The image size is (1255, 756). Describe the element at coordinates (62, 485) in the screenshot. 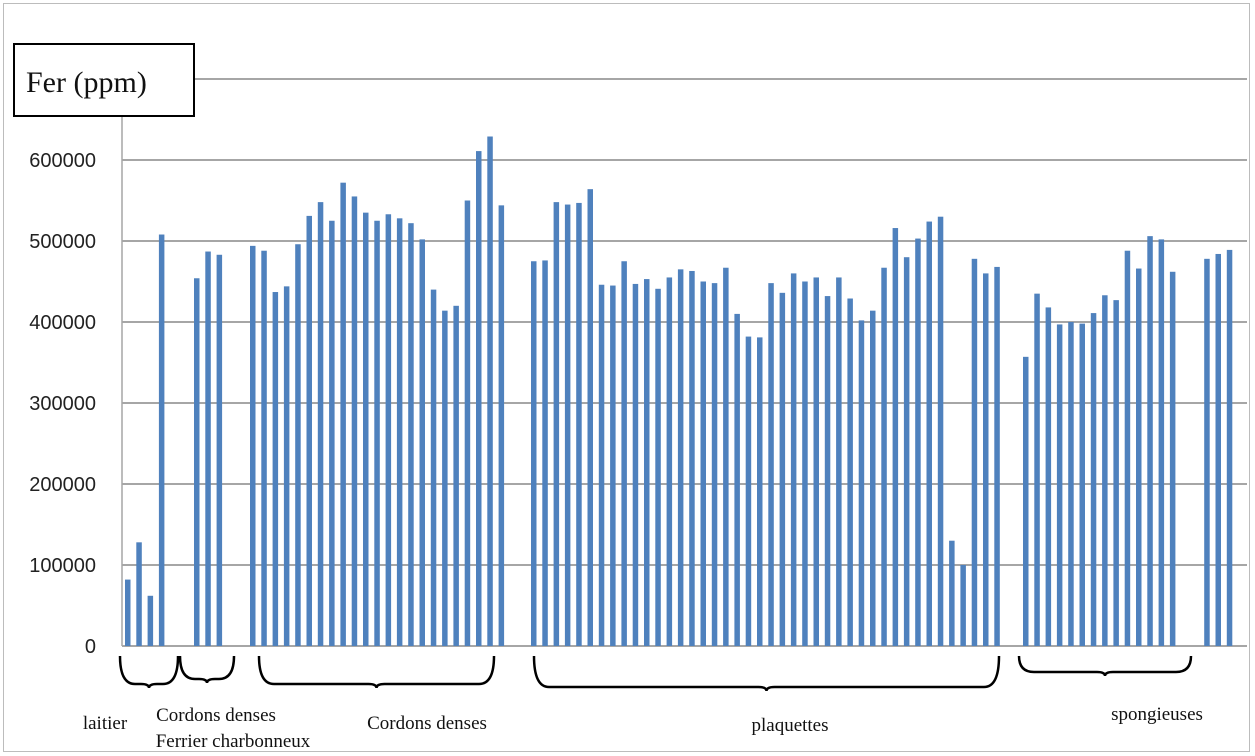

I see `y-tick-label: 200000` at that location.